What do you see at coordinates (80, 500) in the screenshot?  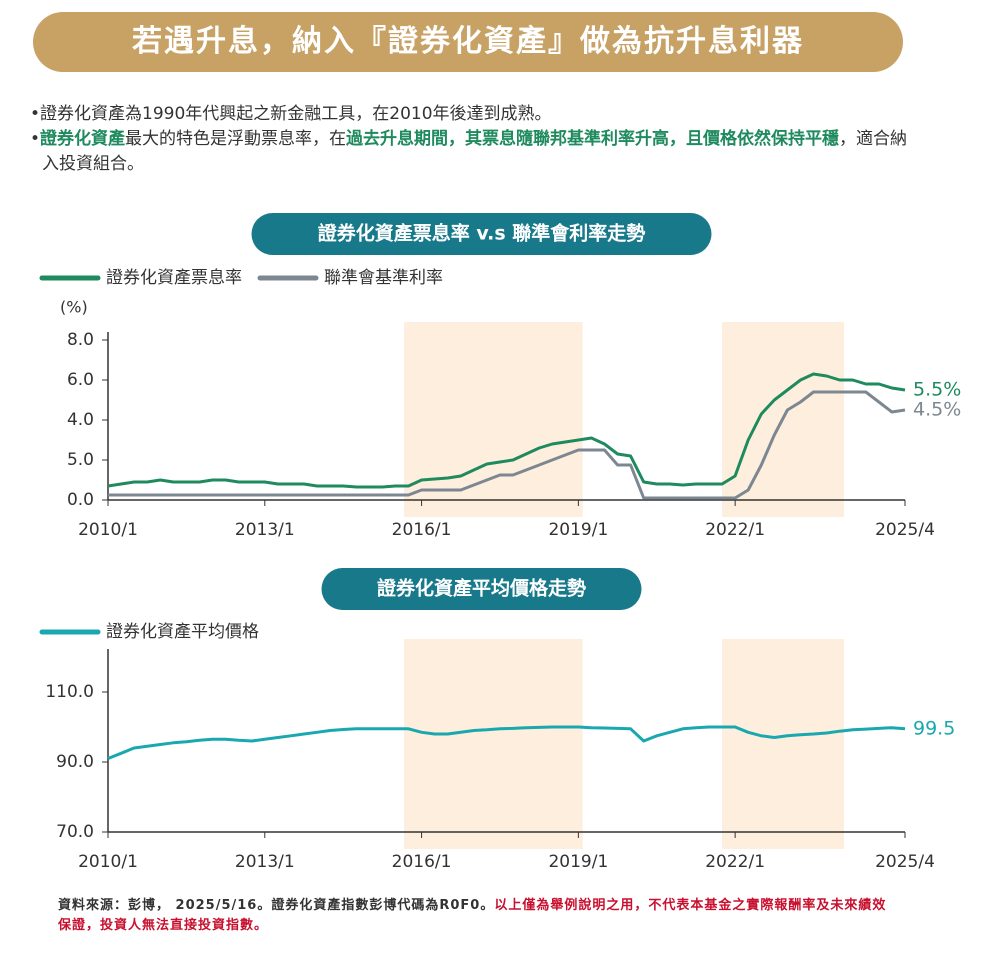 I see `y-tick-label: 0.0` at bounding box center [80, 500].